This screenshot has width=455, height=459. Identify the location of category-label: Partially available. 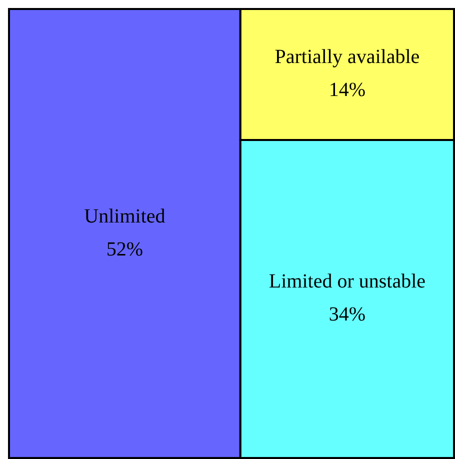
(347, 57).